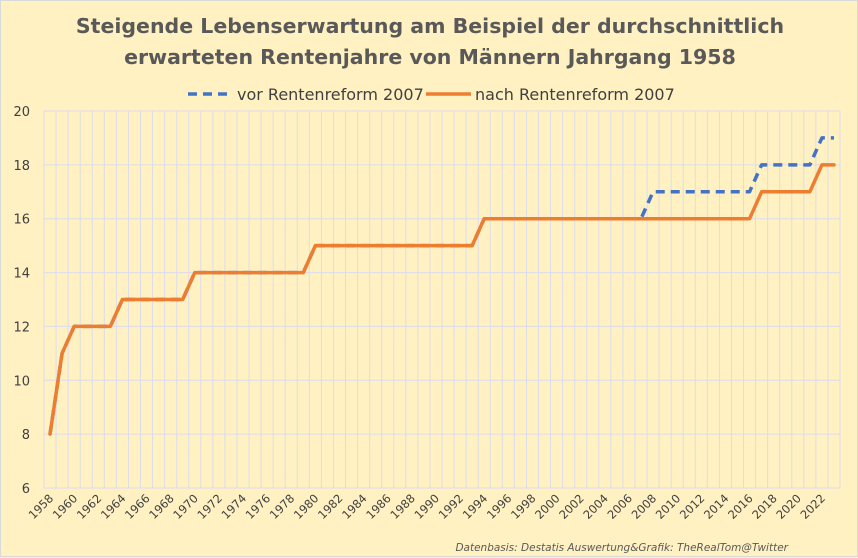  I want to click on x-tick-label: 1982, so click(330, 506).